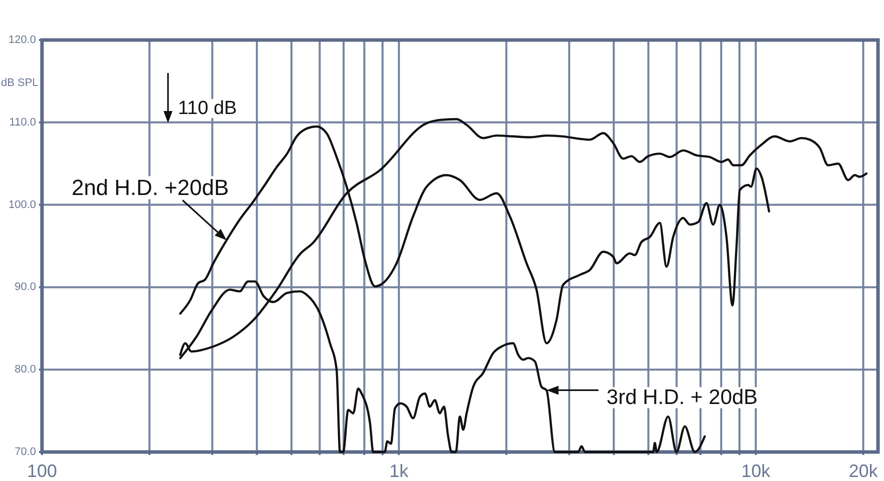  What do you see at coordinates (207, 108) in the screenshot?
I see `annotation: 110 dB` at bounding box center [207, 108].